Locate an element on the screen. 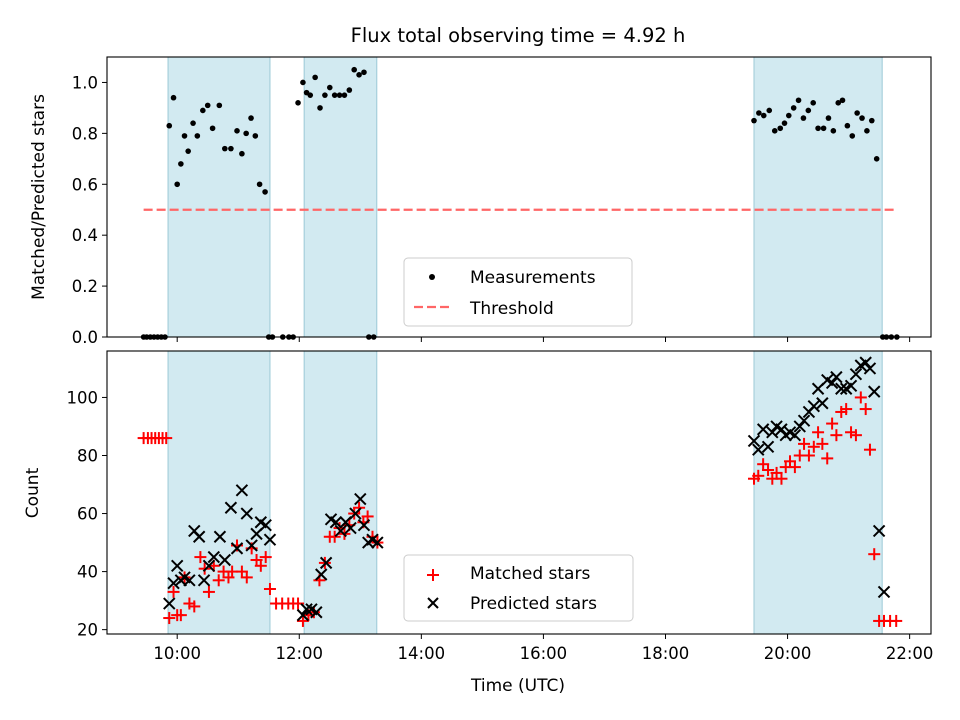  y-tick-label: 0.4 is located at coordinates (85, 235).